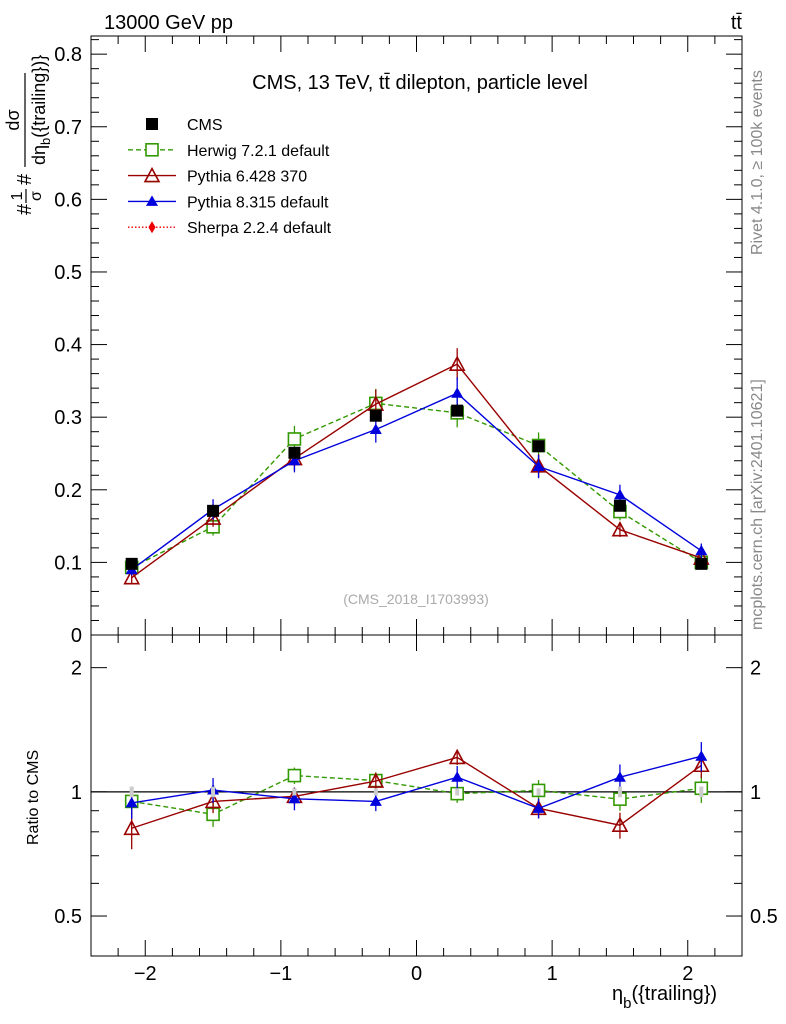 Image resolution: width=786 pixels, height=1024 pixels. I want to click on legend-label: Pythia 6.428 370, so click(247, 177).